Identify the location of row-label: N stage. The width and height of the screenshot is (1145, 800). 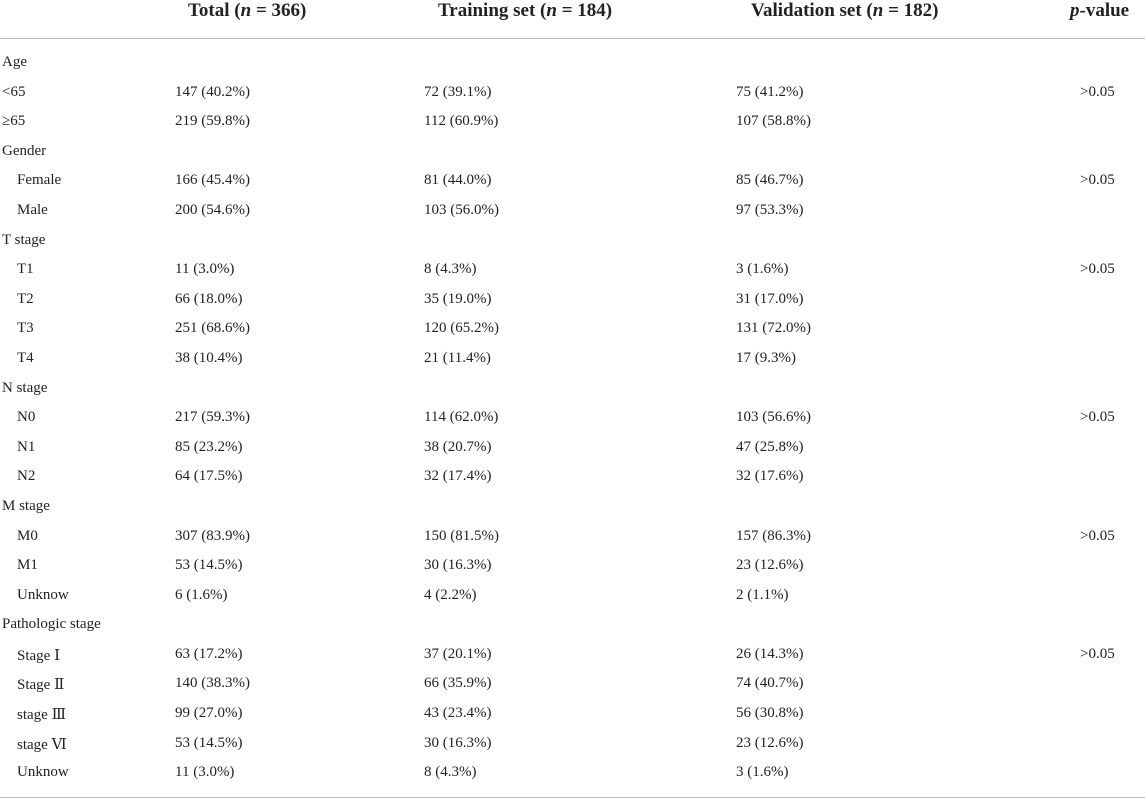
(25, 387).